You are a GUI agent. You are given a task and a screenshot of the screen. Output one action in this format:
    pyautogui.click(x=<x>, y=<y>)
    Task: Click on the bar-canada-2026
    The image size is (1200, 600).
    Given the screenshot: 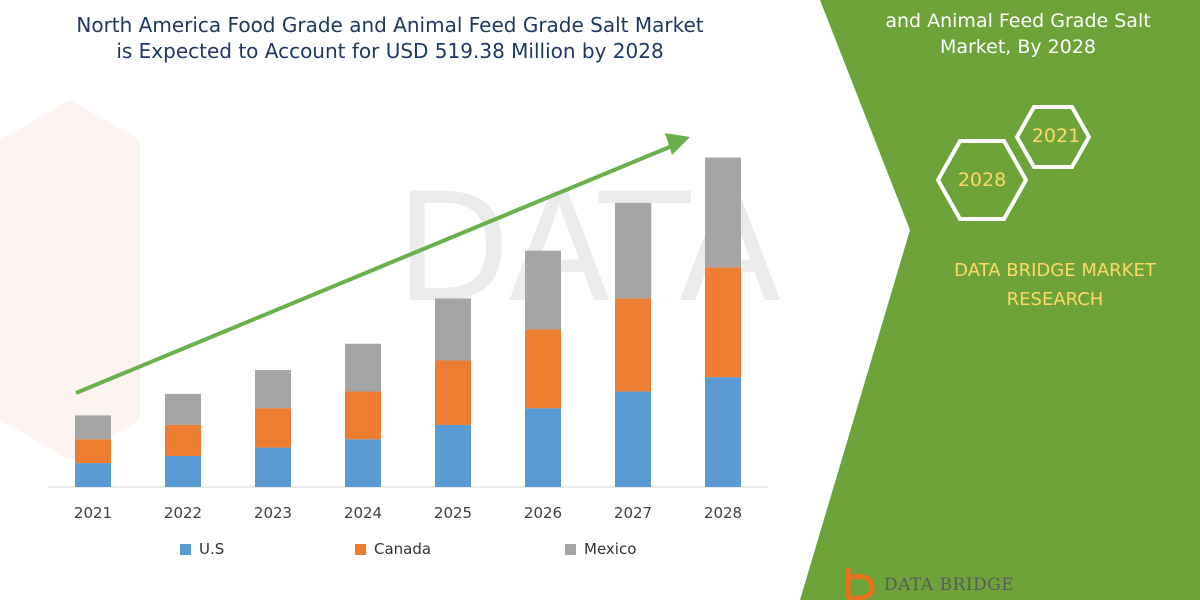 What is the action you would take?
    pyautogui.click(x=543, y=369)
    